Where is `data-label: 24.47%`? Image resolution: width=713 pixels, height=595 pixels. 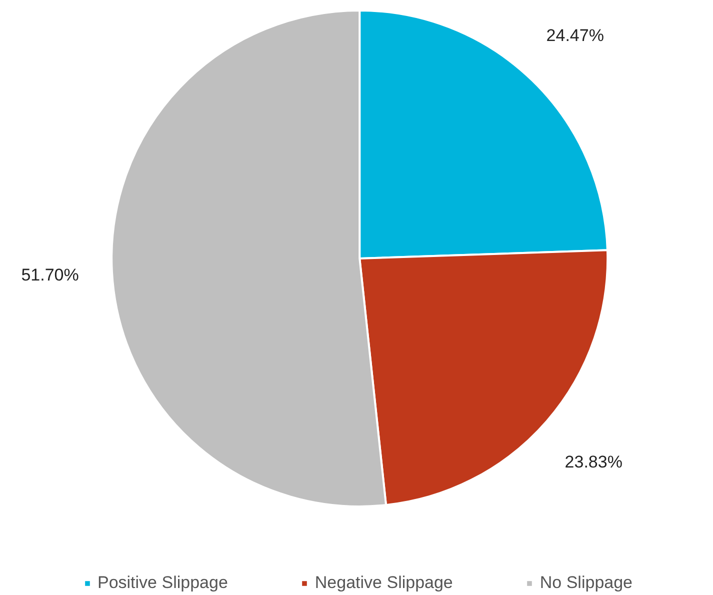
data-label: 24.47% is located at coordinates (575, 36).